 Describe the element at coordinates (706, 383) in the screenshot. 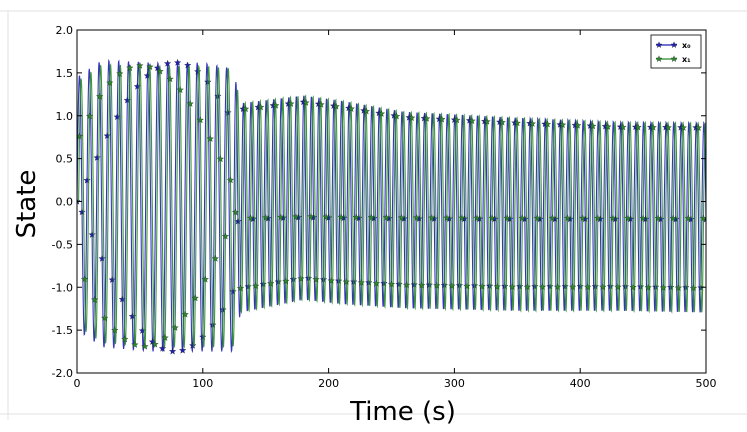

I see `x-tick-label: 500` at that location.